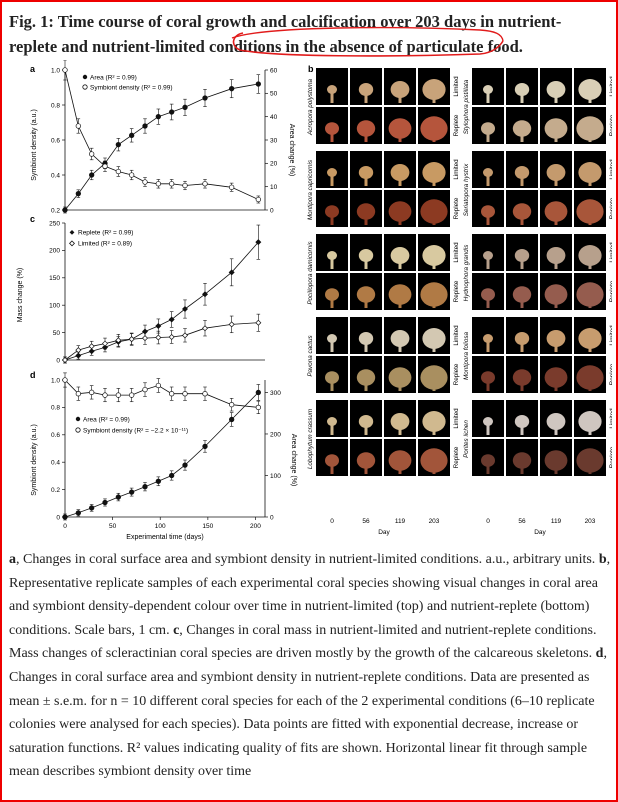 Image resolution: width=618 pixels, height=802 pixels. Describe the element at coordinates (161, 455) in the screenshot. I see `panel-d-area-fit-line` at that location.